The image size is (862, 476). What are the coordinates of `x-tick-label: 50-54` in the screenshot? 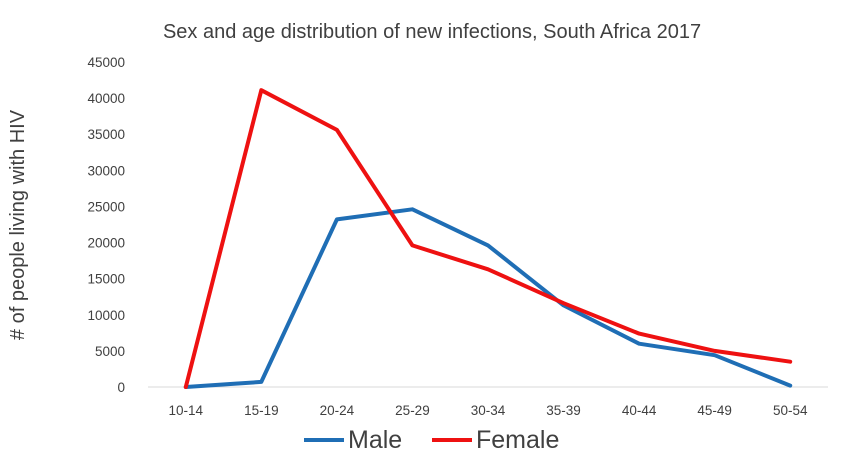 It's located at (790, 410).